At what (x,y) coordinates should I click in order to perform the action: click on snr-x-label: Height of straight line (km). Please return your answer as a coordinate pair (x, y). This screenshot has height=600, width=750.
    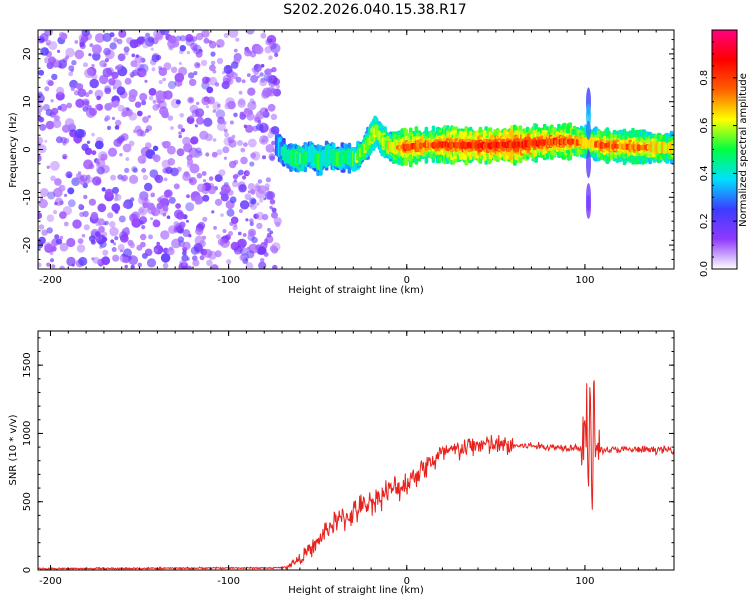
    Looking at the image, I should click on (356, 590).